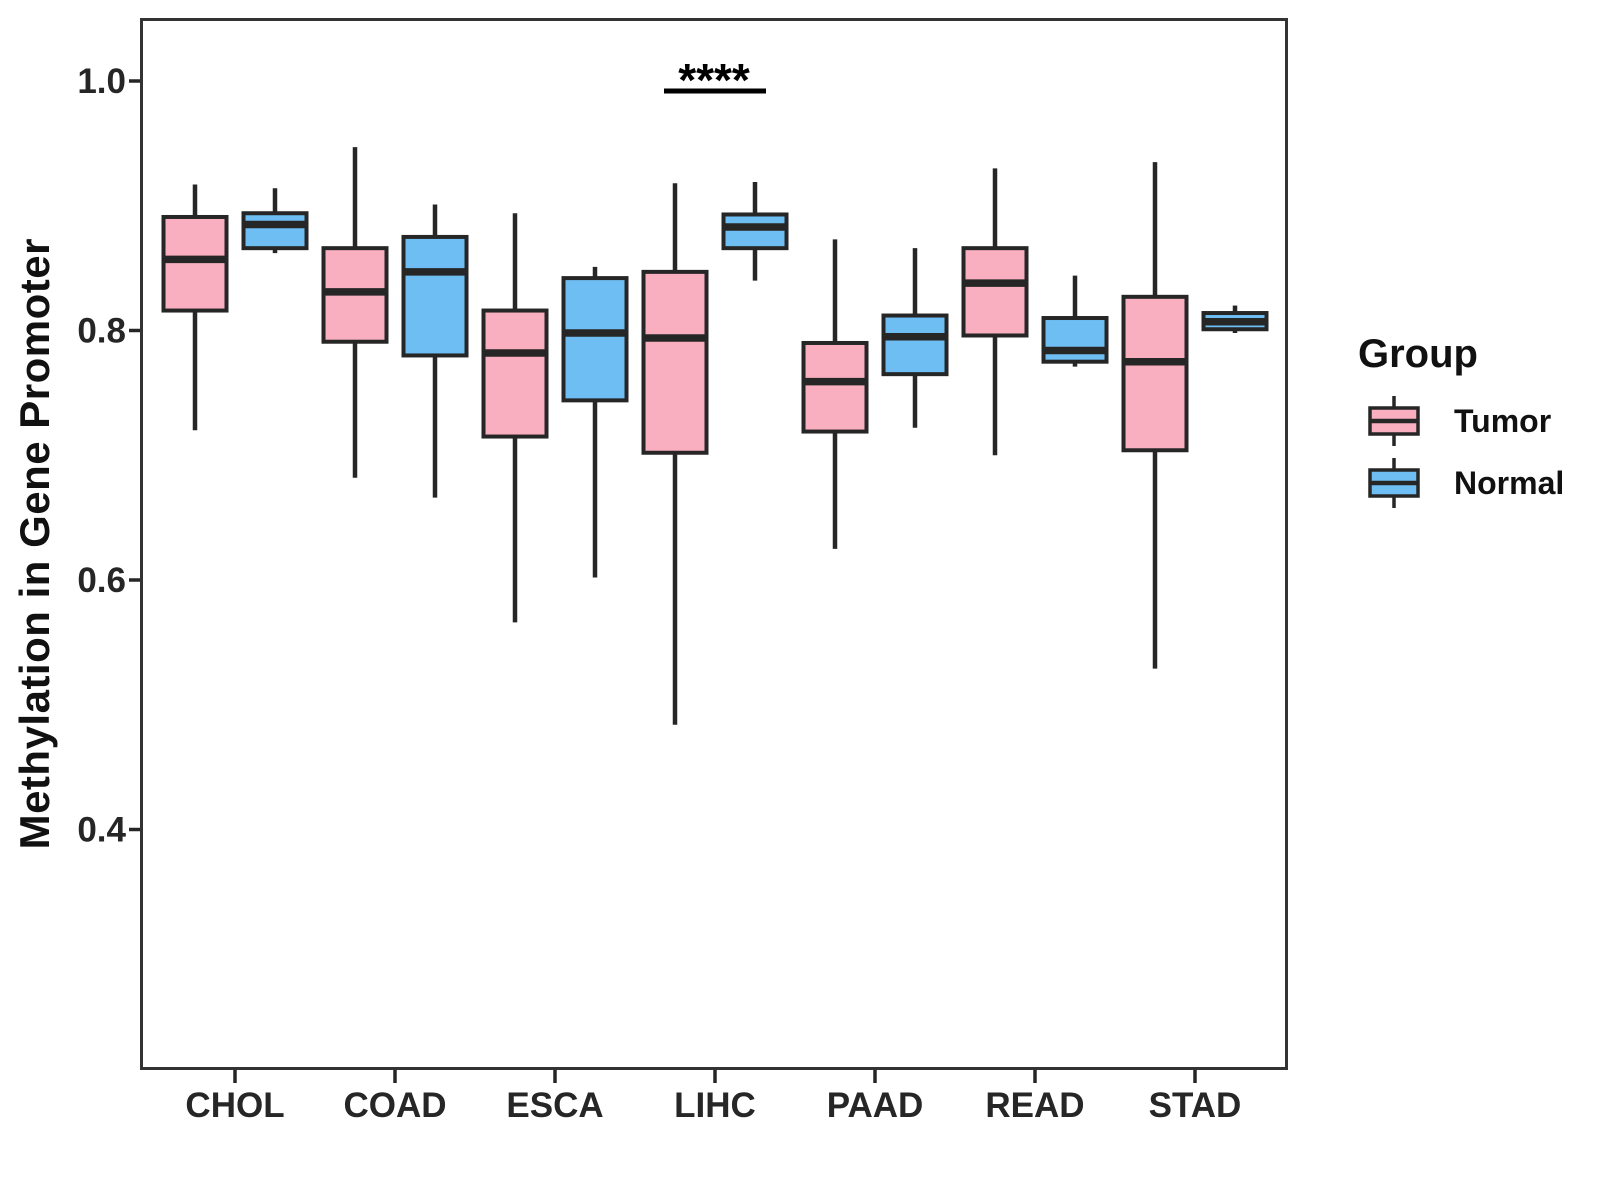 This screenshot has height=1200, width=1600. I want to click on box-paad-normal-iqr, so click(915, 345).